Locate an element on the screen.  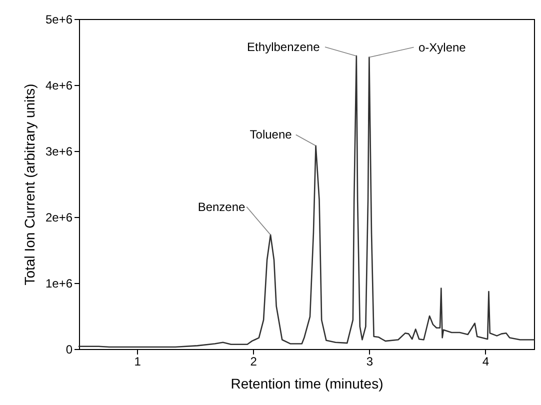
y-tick-label: 3e+6 is located at coordinates (59, 151).